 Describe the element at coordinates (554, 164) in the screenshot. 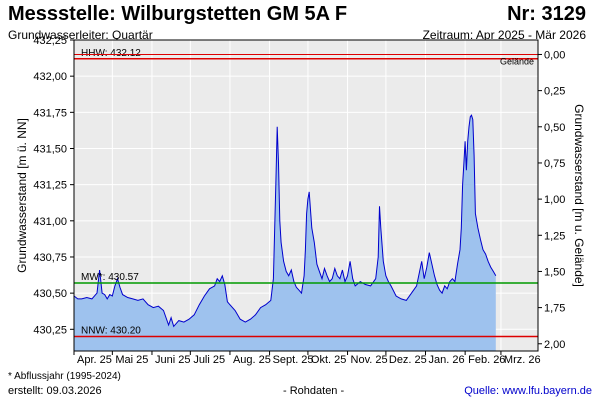

I see `y-tick-label-right: 0,75` at that location.